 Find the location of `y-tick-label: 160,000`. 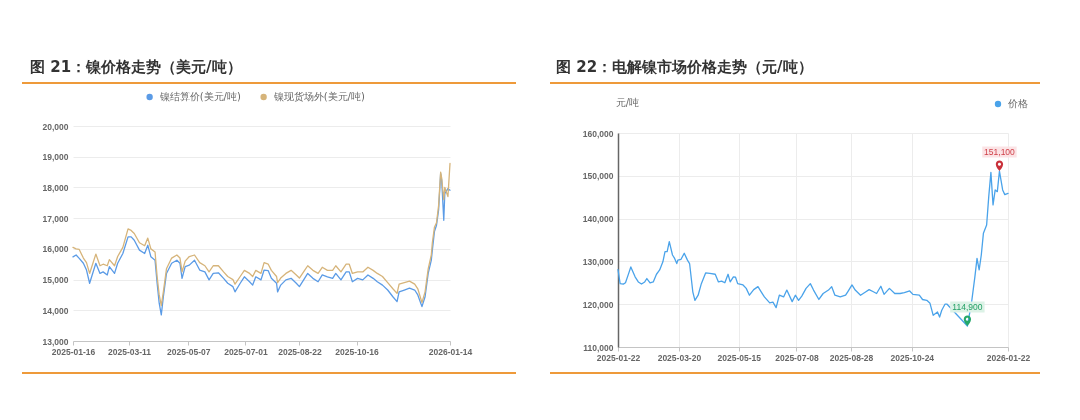

y-tick-label: 160,000 is located at coordinates (598, 133).